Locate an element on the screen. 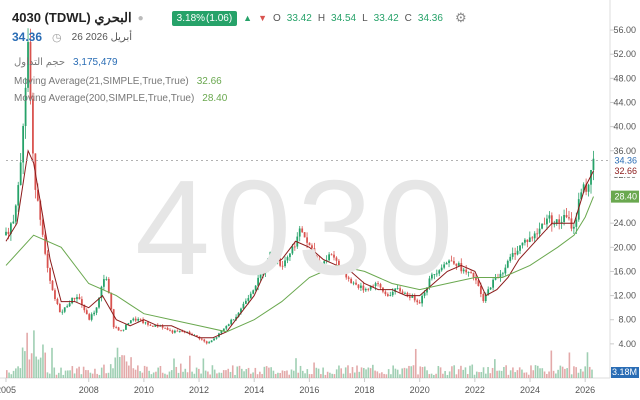 The height and width of the screenshot is (400, 640). legend-volume: حجم التداول 3,175,479 is located at coordinates (66, 62).